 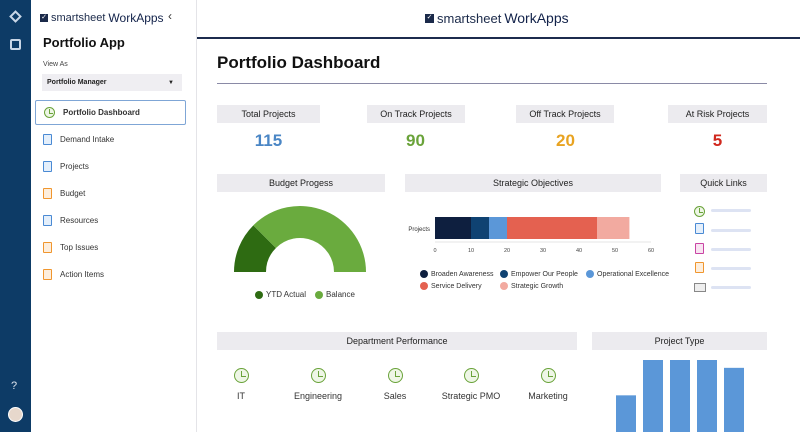 What do you see at coordinates (78, 18) in the screenshot?
I see `logo-text: smartsheet` at bounding box center [78, 18].